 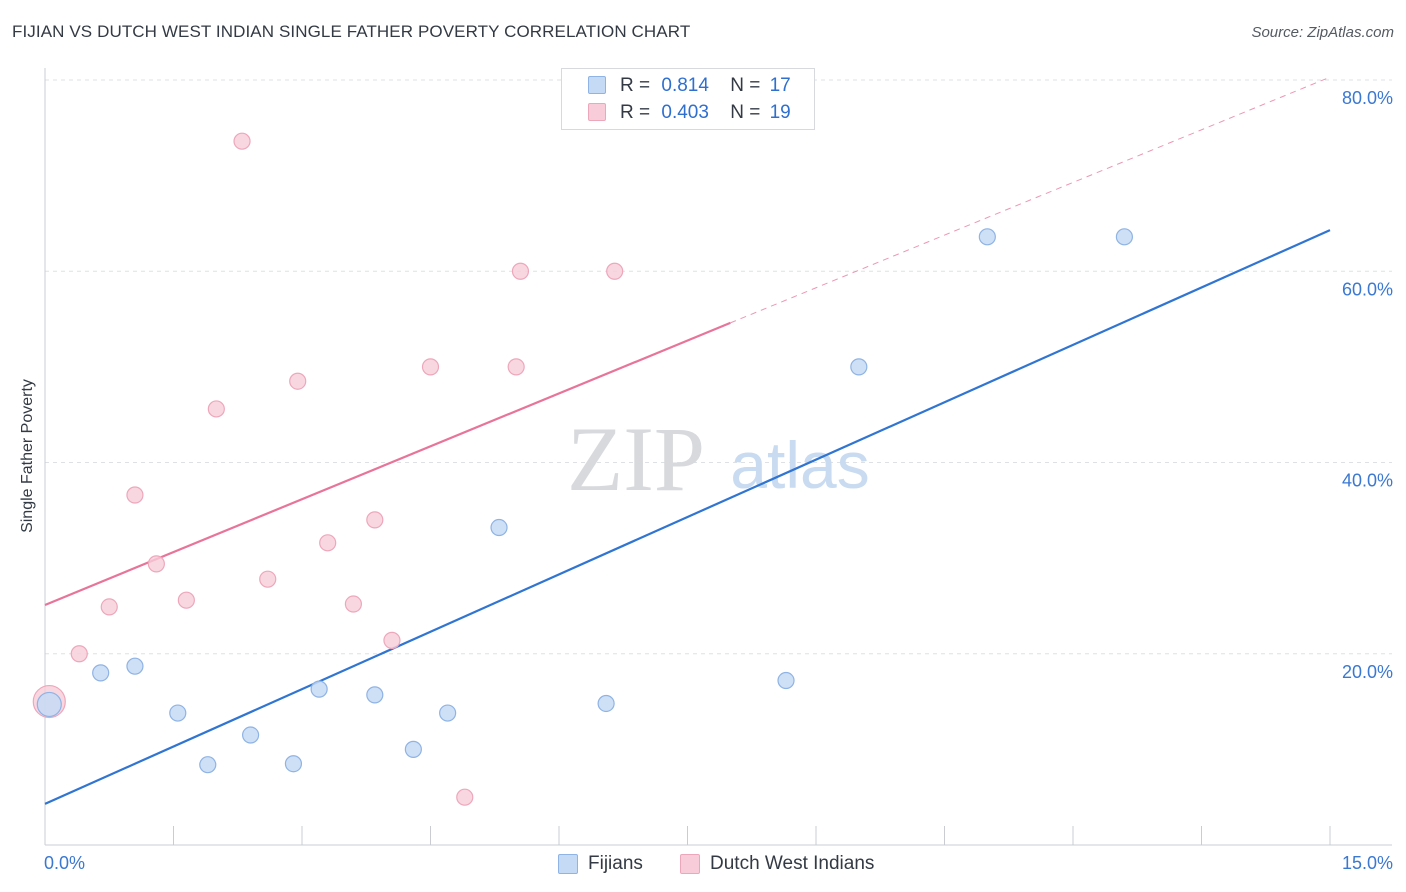 I want to click on correlation-legend: R = 0.814 N = 17 R = 0.403 N = 19, so click(x=688, y=99).